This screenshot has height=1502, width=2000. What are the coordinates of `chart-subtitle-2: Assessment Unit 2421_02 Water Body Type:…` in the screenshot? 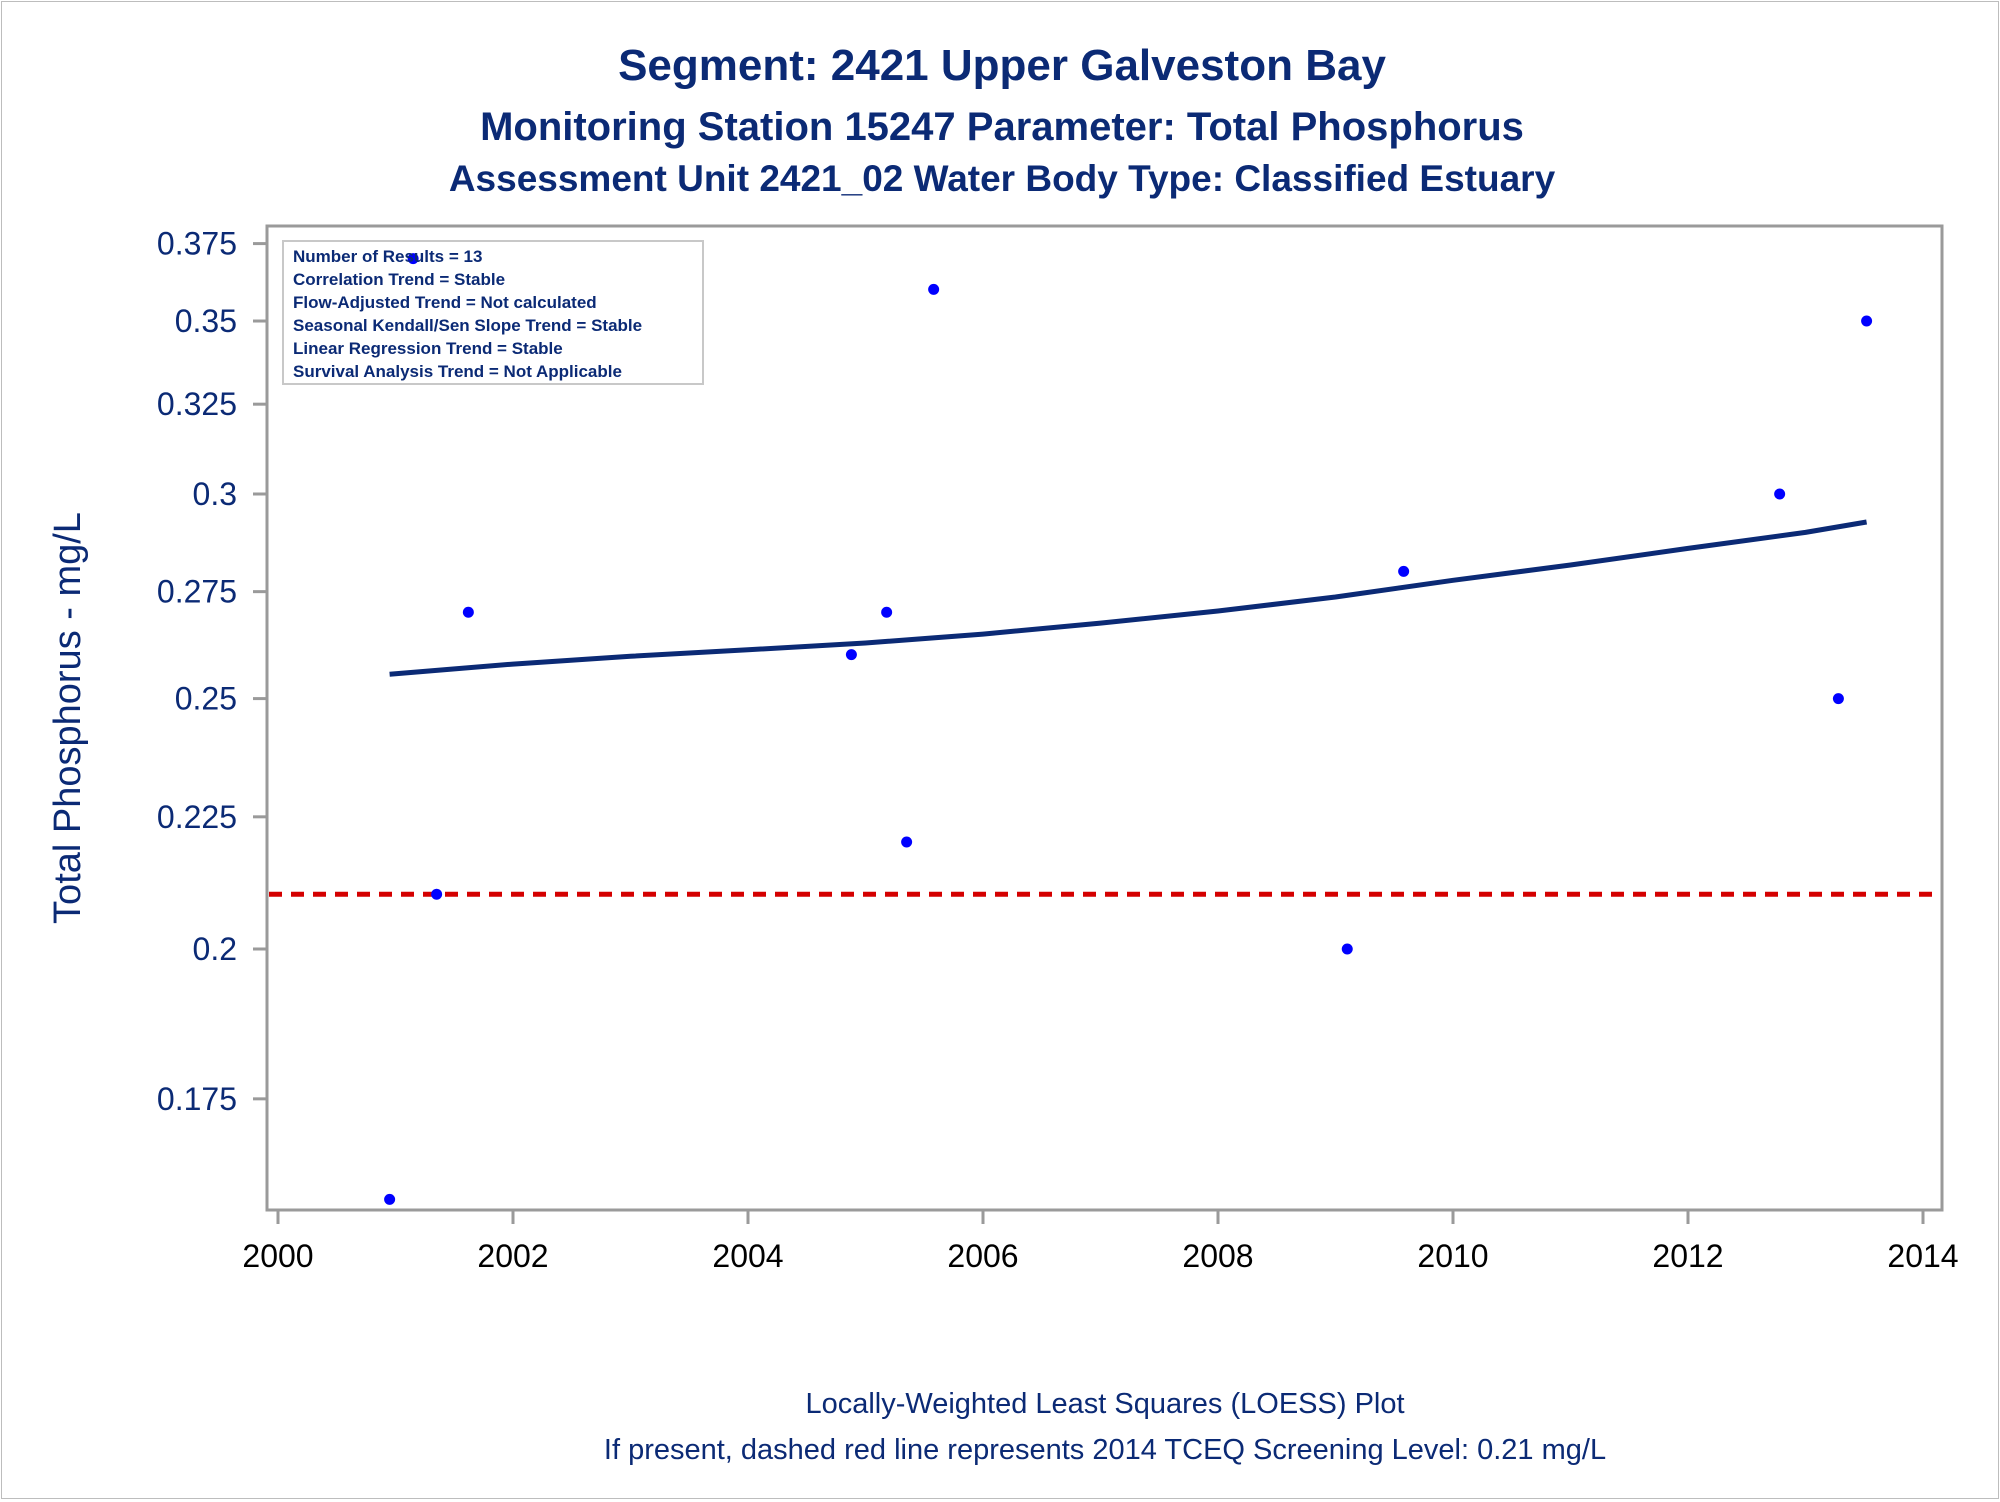 It's located at (1002, 178).